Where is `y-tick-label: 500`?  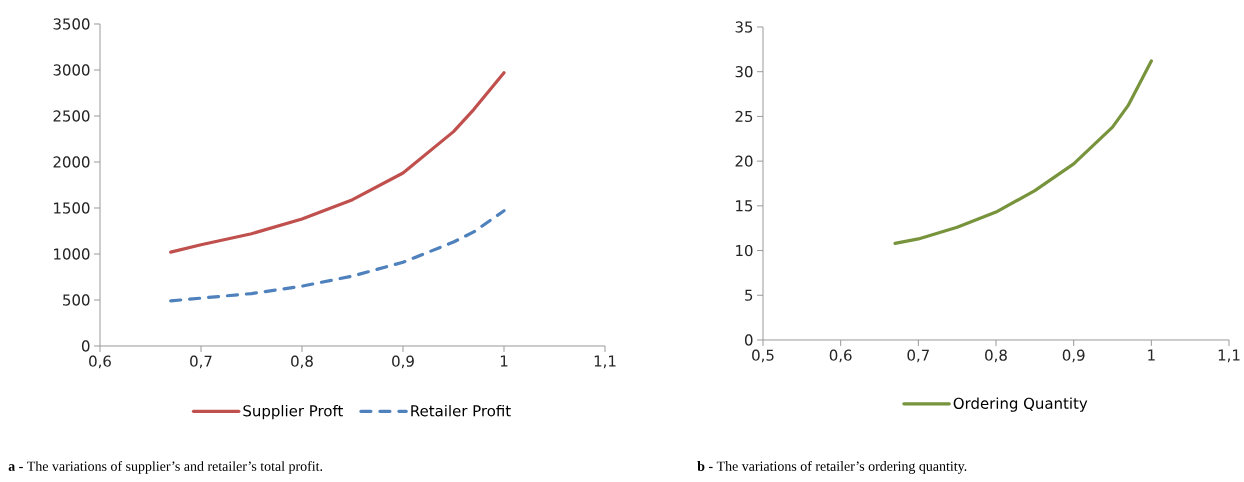
y-tick-label: 500 is located at coordinates (76, 300).